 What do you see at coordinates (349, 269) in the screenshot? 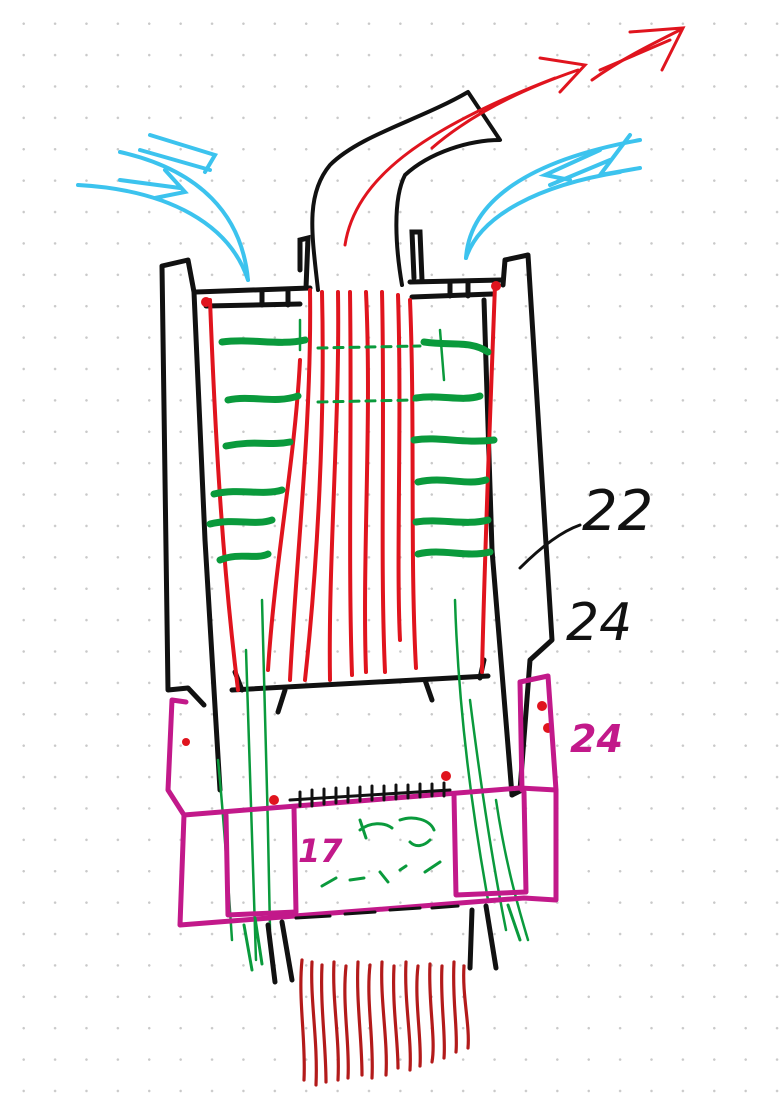
I see `housing-lid` at bounding box center [349, 269].